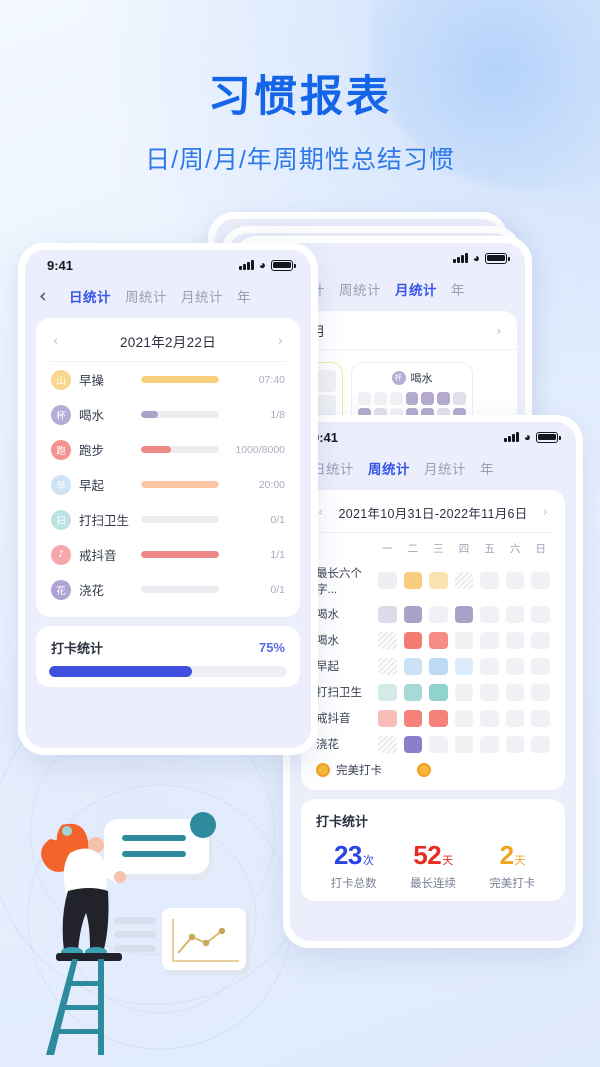  I want to click on signal-bars-icon, so click(511, 437).